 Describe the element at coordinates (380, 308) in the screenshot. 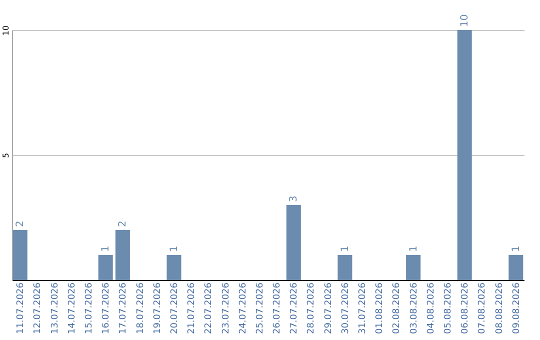

I see `x-tick-label: 01.08.2026` at that location.